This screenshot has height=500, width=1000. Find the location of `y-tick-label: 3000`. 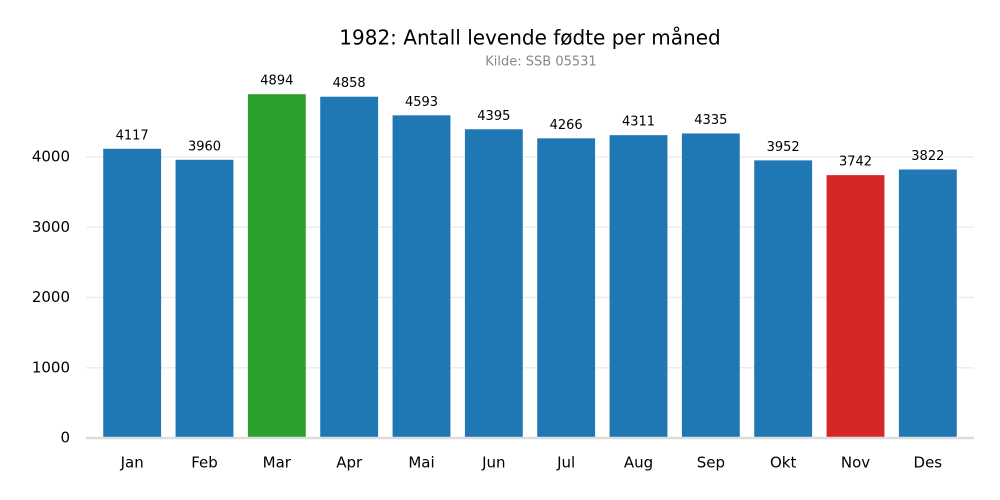

y-tick-label: 3000 is located at coordinates (51, 227).